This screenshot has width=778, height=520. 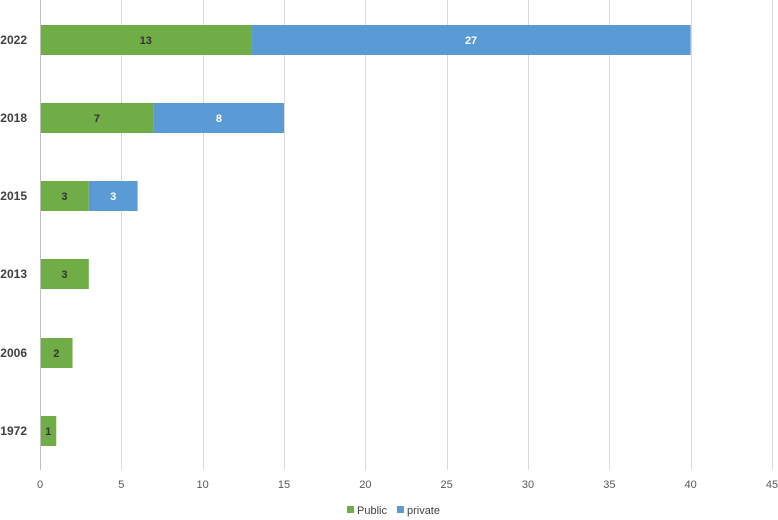 I want to click on data-label-public-1972: 1, so click(x=48, y=432).